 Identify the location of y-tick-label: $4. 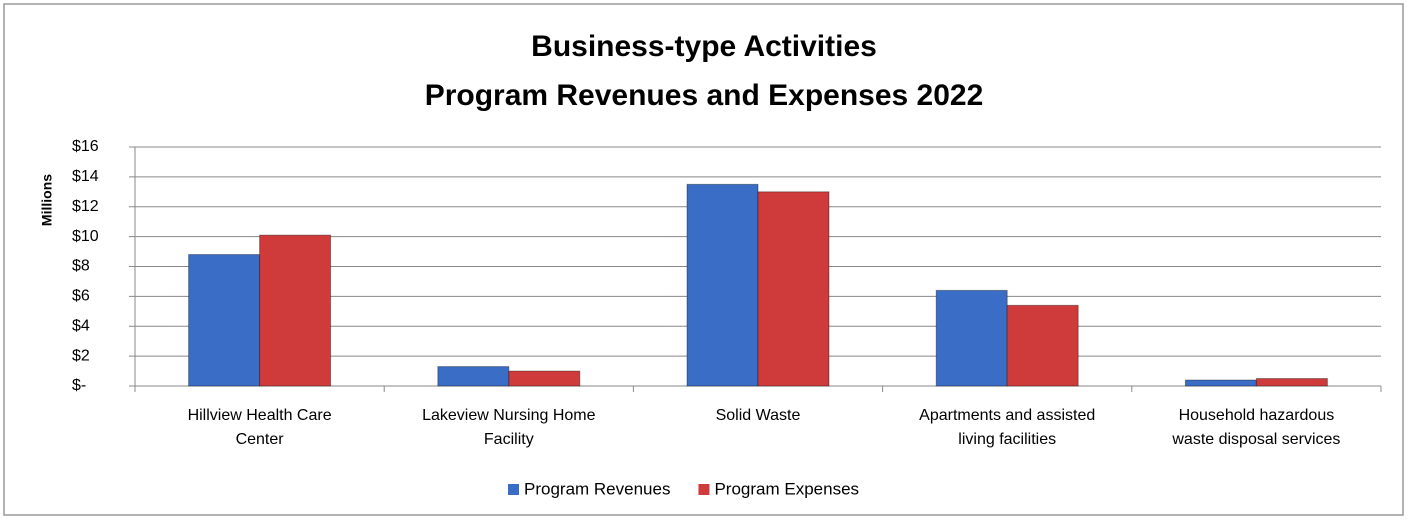
(81, 325).